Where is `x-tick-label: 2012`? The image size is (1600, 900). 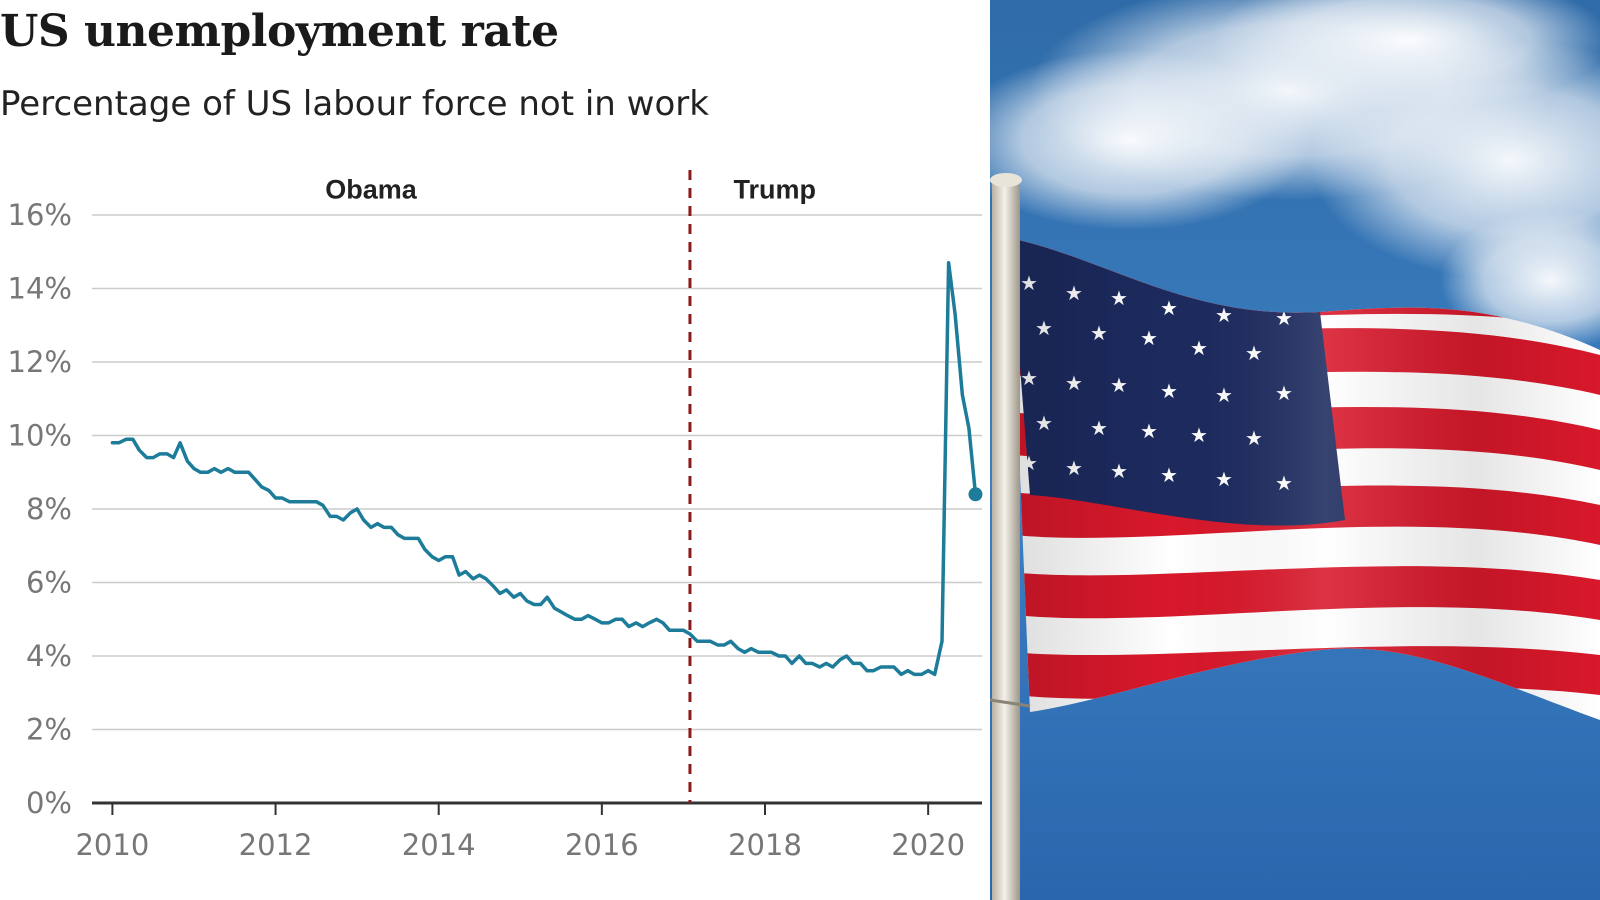
x-tick-label: 2012 is located at coordinates (276, 845).